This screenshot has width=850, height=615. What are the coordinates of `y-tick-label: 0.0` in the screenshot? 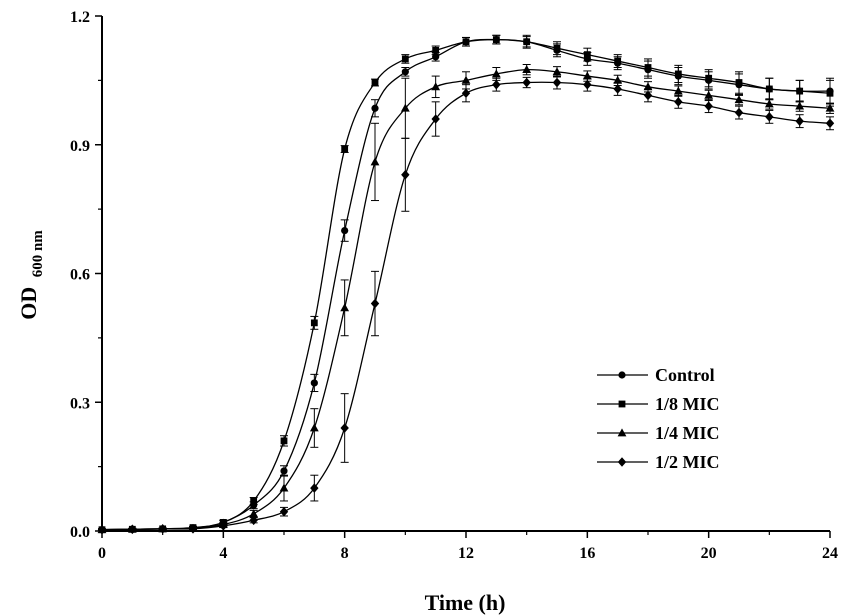 It's located at (80, 532).